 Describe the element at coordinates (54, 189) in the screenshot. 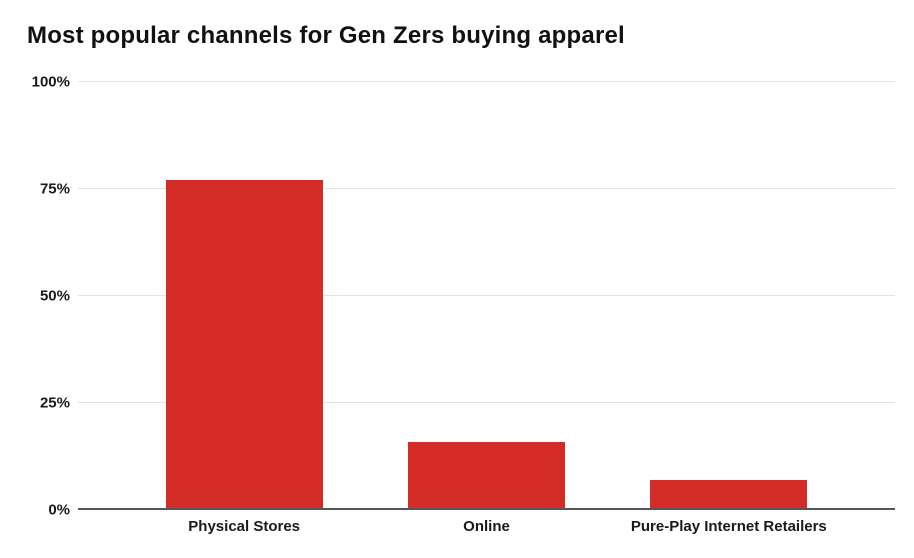

I see `y-tick-label-75: 75%` at that location.